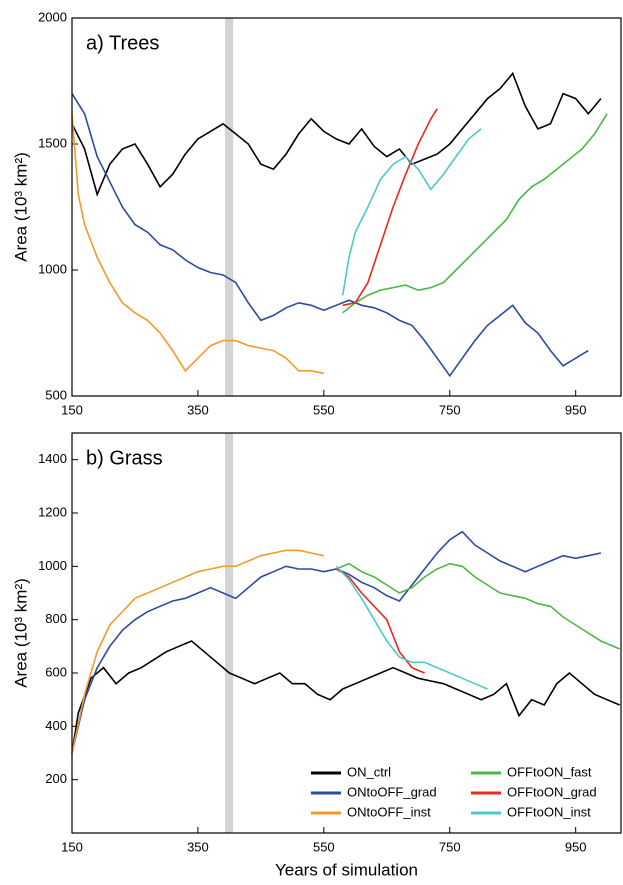 This screenshot has height=885, width=623. Describe the element at coordinates (124, 458) in the screenshot. I see `panel-title: b) Grass` at that location.